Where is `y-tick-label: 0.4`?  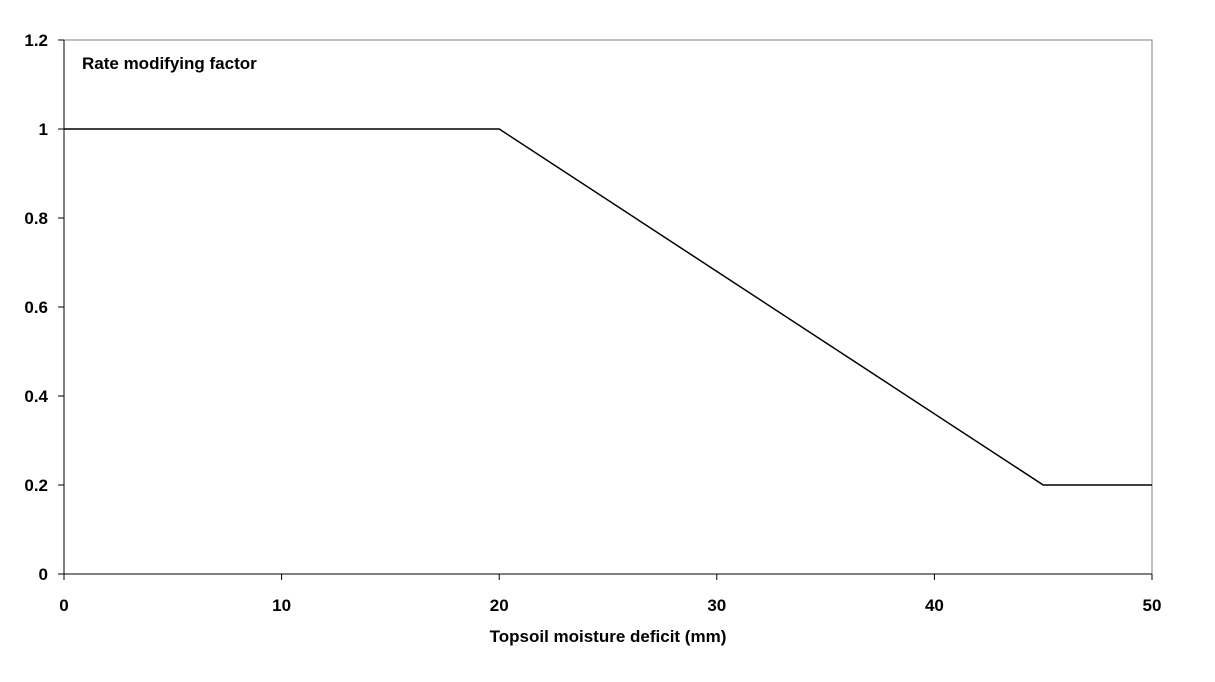
y-tick-label: 0.4 is located at coordinates (36, 396).